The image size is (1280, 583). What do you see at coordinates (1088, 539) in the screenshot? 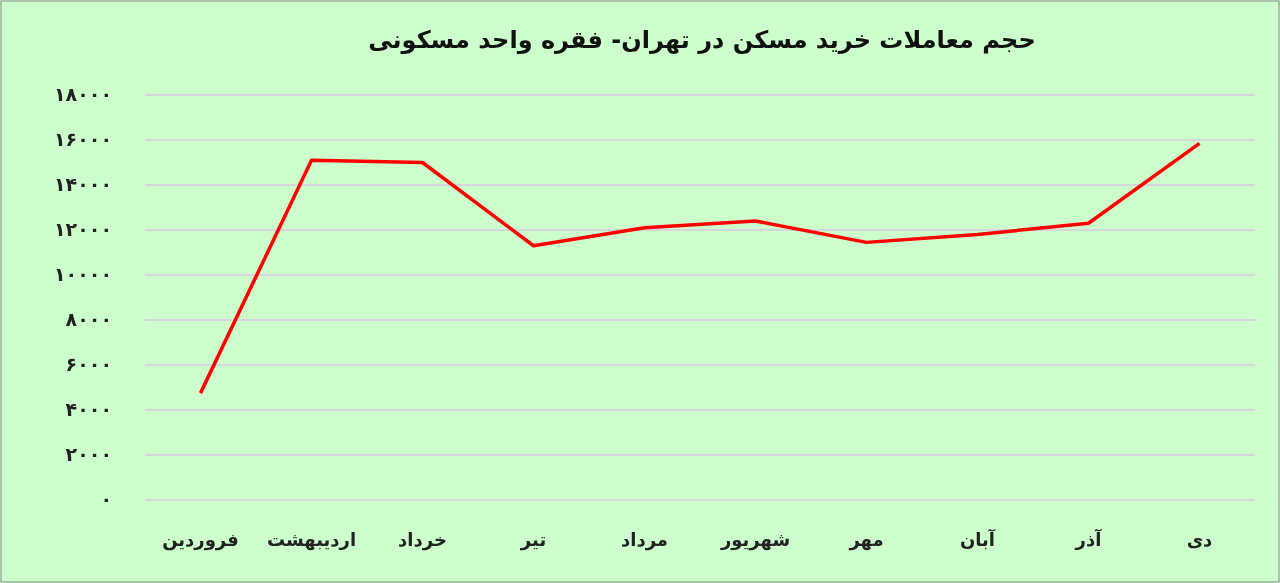
I see `x-tick-label: آذر` at bounding box center [1088, 539].